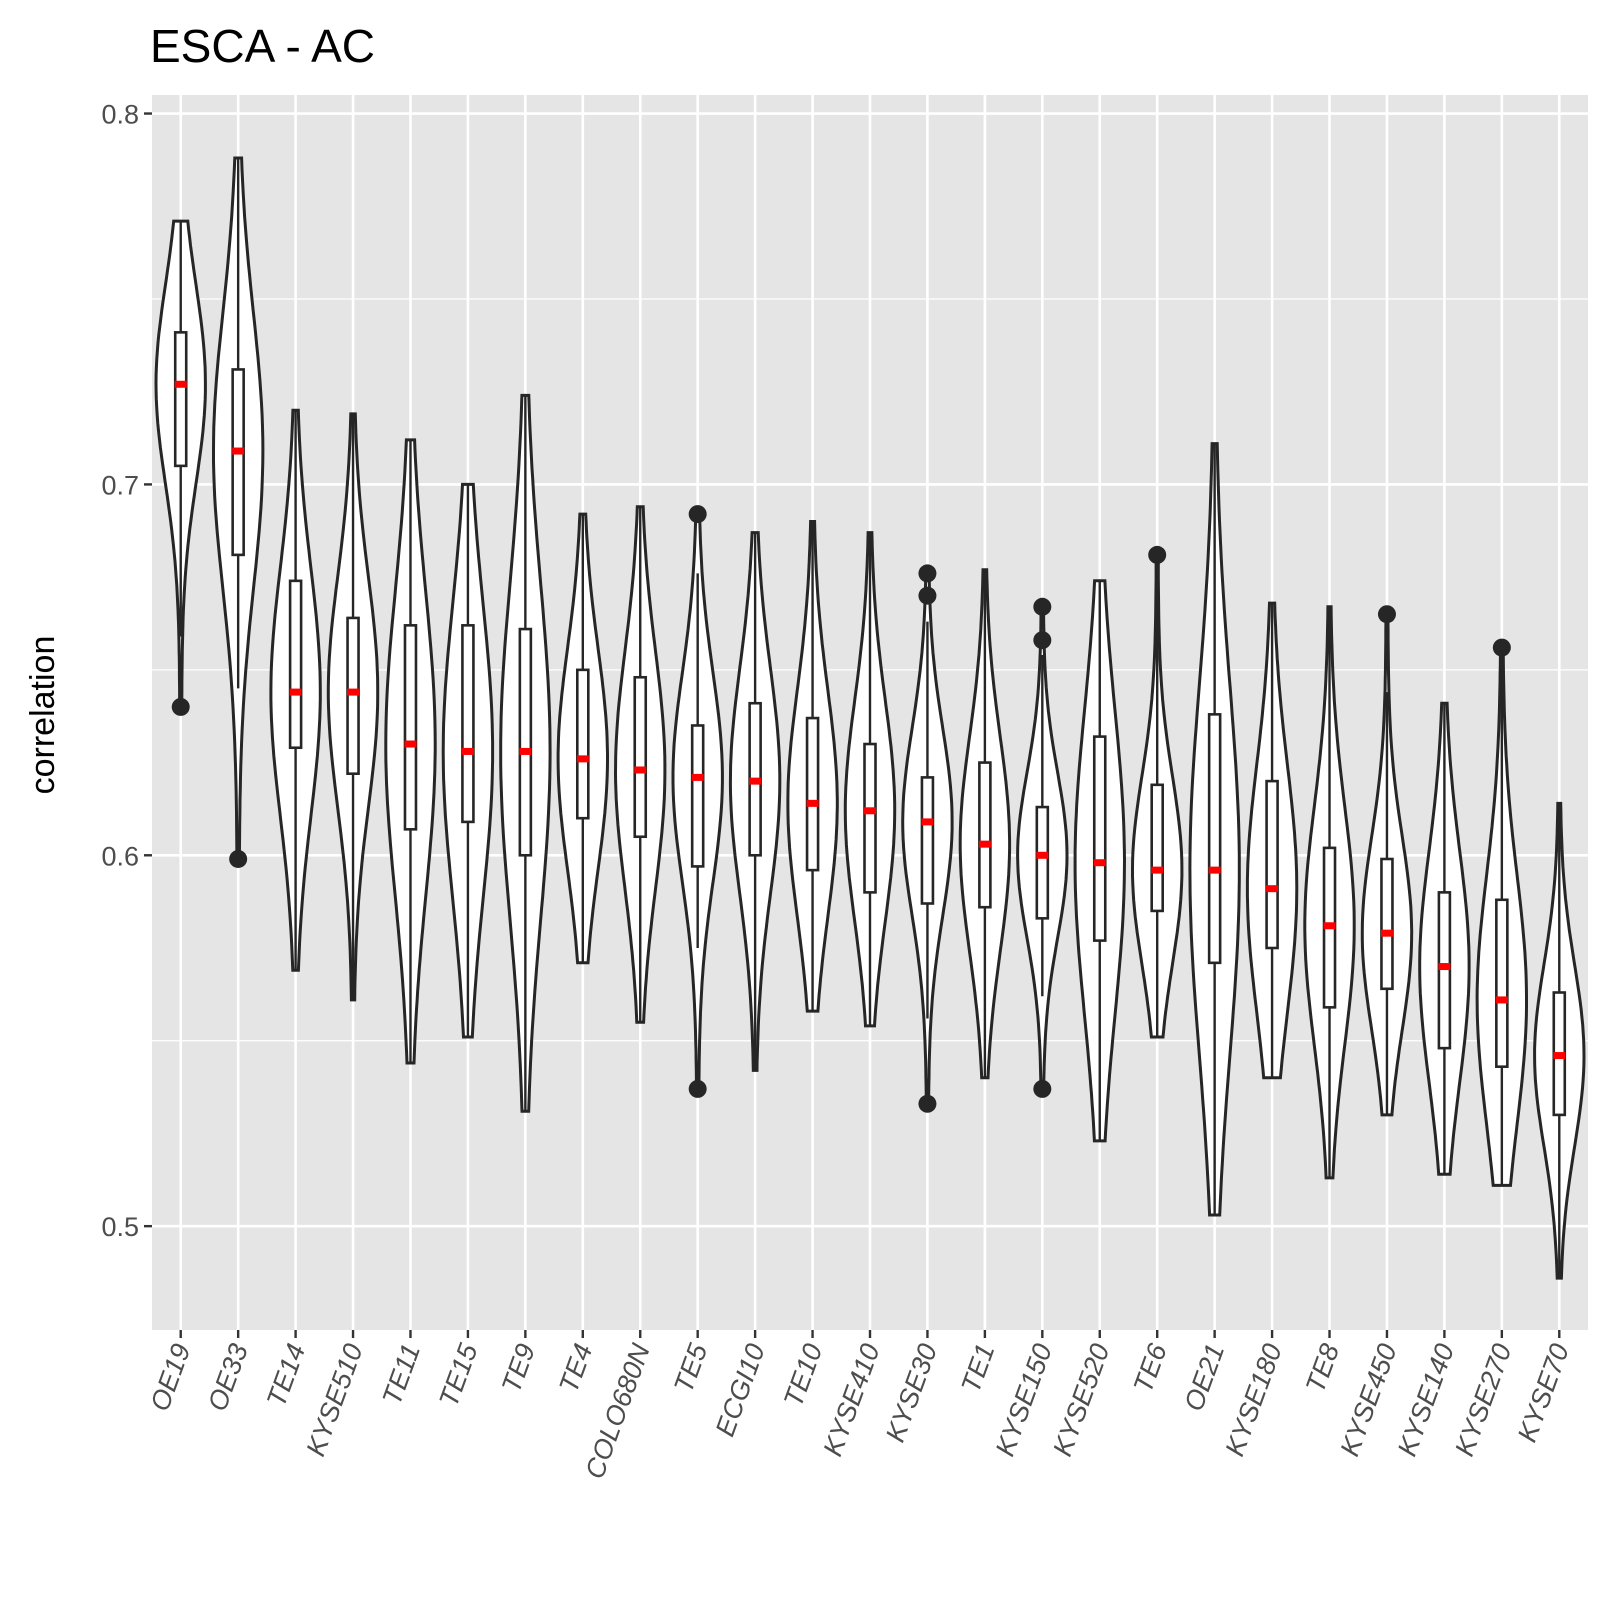  What do you see at coordinates (458, 1375) in the screenshot?
I see `x-tick-label: TE15` at bounding box center [458, 1375].